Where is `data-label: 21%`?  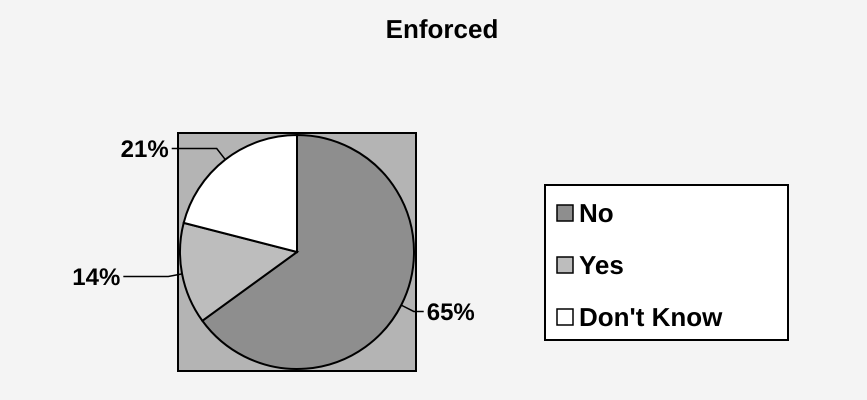 data-label: 21% is located at coordinates (144, 149).